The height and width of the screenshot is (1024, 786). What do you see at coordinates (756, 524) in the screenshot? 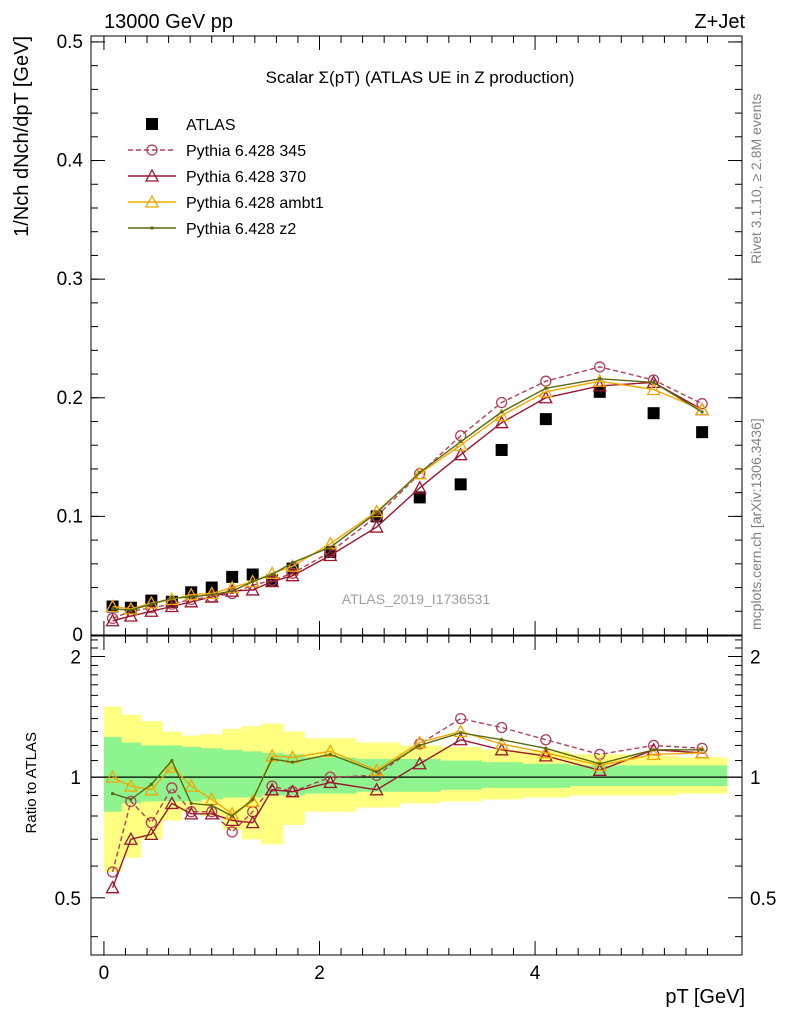
I see `mcplots-label: mcplots.cern.ch [arXiv:1306.3436]` at bounding box center [756, 524].